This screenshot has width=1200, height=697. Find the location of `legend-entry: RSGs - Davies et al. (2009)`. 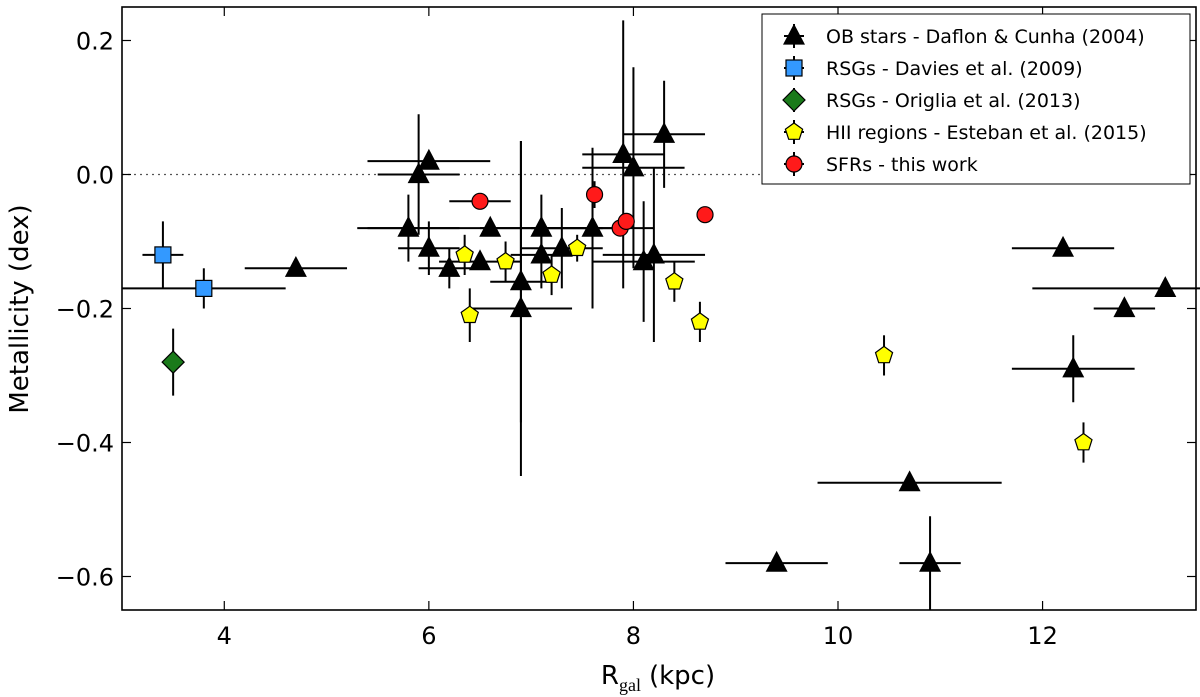

legend-entry: RSGs - Davies et al. (2009) is located at coordinates (933, 68).